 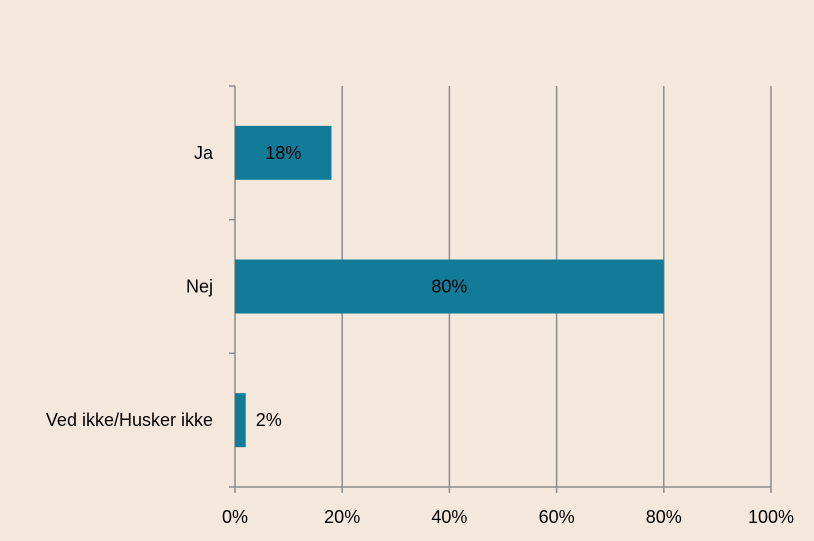 I want to click on x-tick-label: 60%, so click(x=557, y=517).